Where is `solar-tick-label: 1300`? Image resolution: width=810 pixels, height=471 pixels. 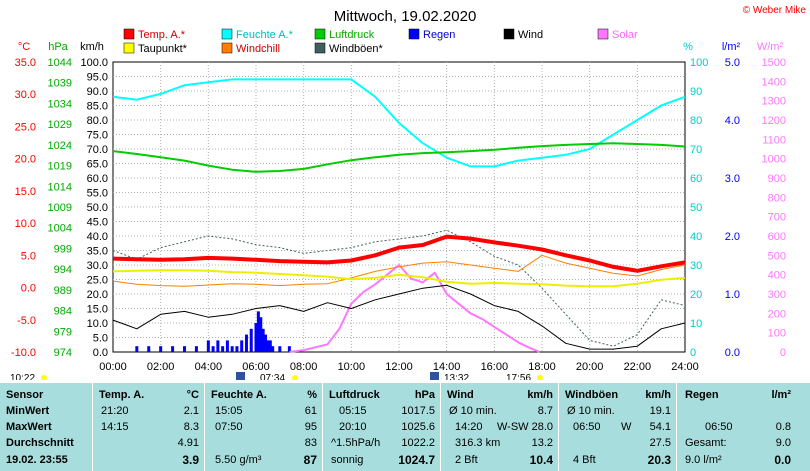
solar-tick-label: 1300 is located at coordinates (774, 102).